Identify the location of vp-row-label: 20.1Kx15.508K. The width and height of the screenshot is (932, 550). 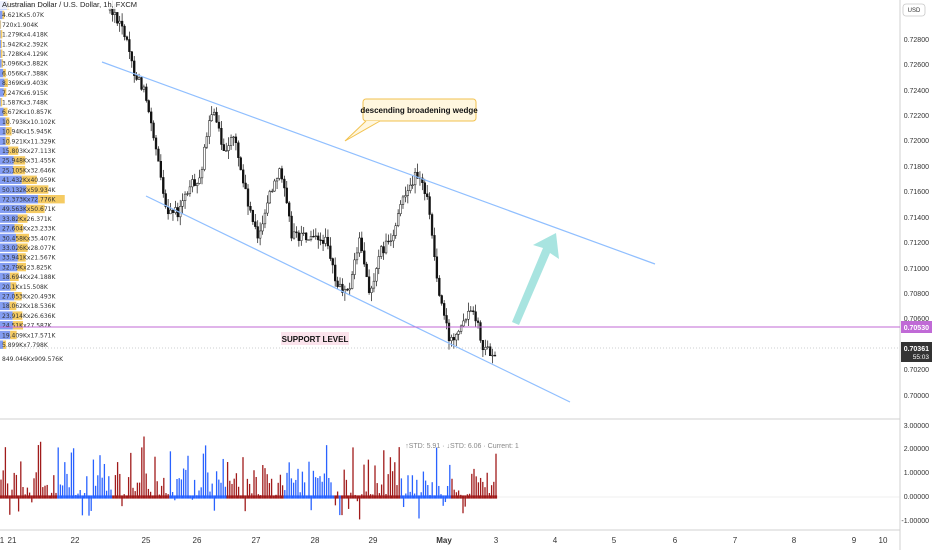
(25, 287).